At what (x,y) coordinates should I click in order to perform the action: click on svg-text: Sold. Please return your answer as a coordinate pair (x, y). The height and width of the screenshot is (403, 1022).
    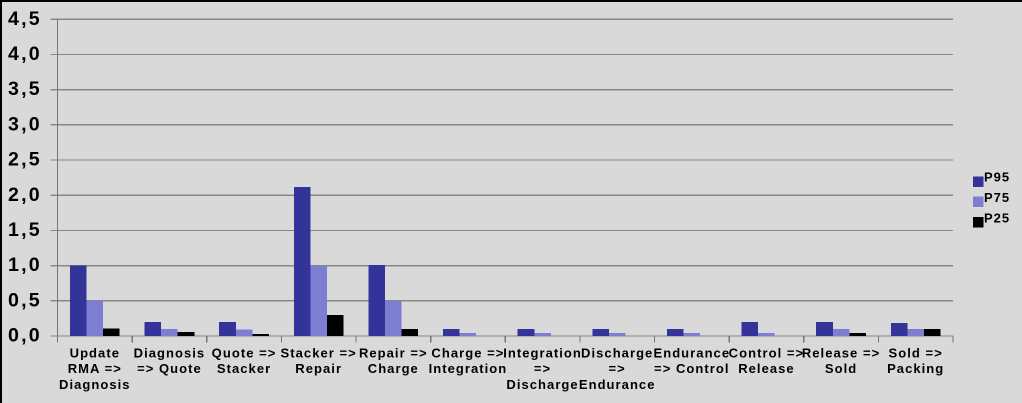
    Looking at the image, I should click on (841, 368).